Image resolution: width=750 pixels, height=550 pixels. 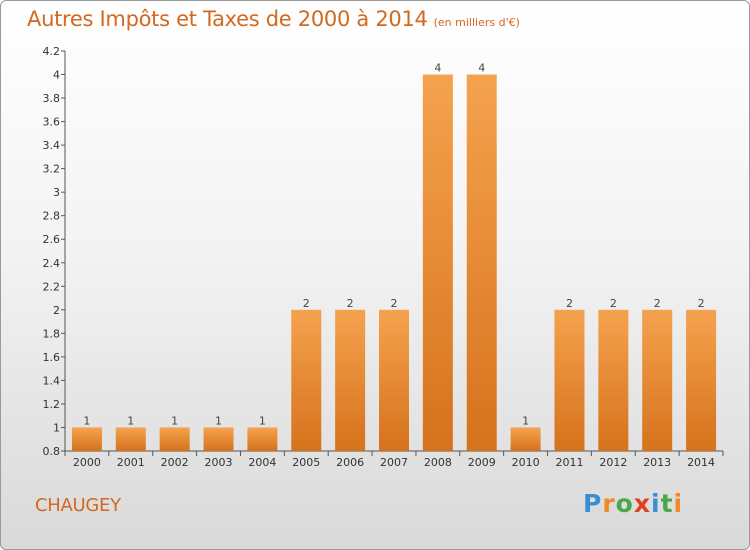 What do you see at coordinates (482, 462) in the screenshot?
I see `x-tick-label-2009: 2009` at bounding box center [482, 462].